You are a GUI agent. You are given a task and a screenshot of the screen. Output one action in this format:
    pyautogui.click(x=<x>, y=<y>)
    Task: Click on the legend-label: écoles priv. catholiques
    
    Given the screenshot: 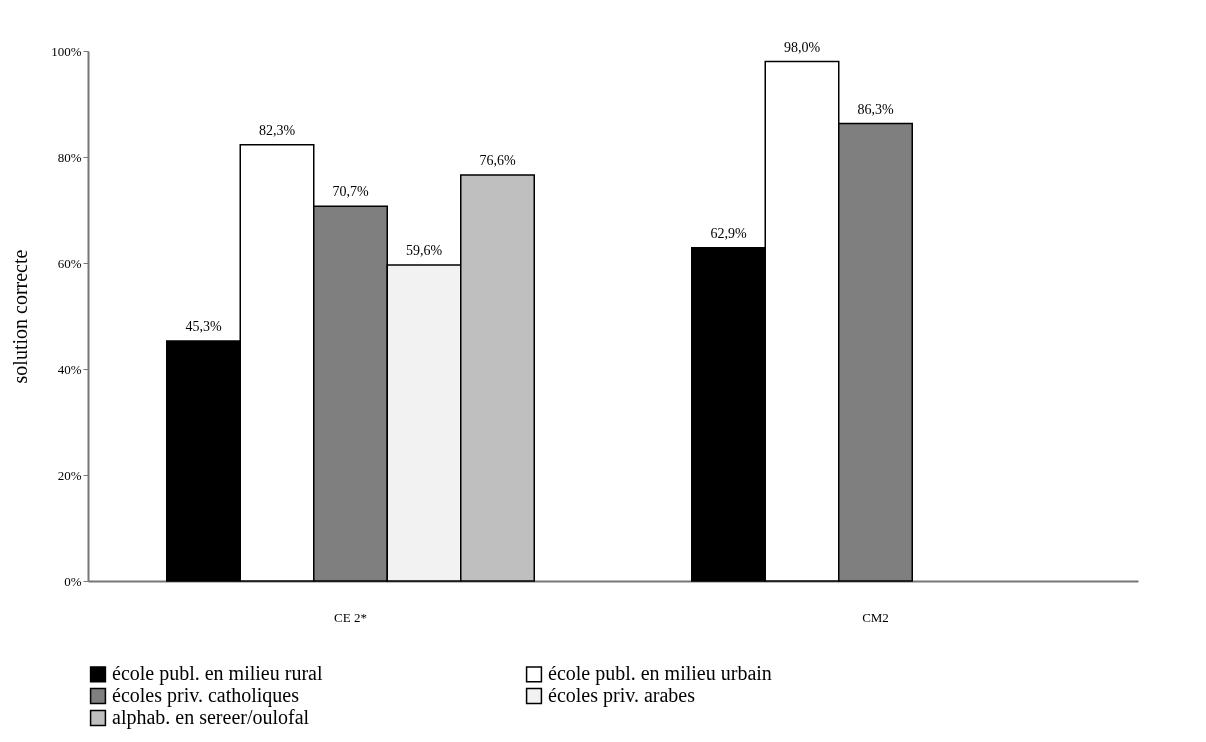 What is the action you would take?
    pyautogui.click(x=206, y=695)
    